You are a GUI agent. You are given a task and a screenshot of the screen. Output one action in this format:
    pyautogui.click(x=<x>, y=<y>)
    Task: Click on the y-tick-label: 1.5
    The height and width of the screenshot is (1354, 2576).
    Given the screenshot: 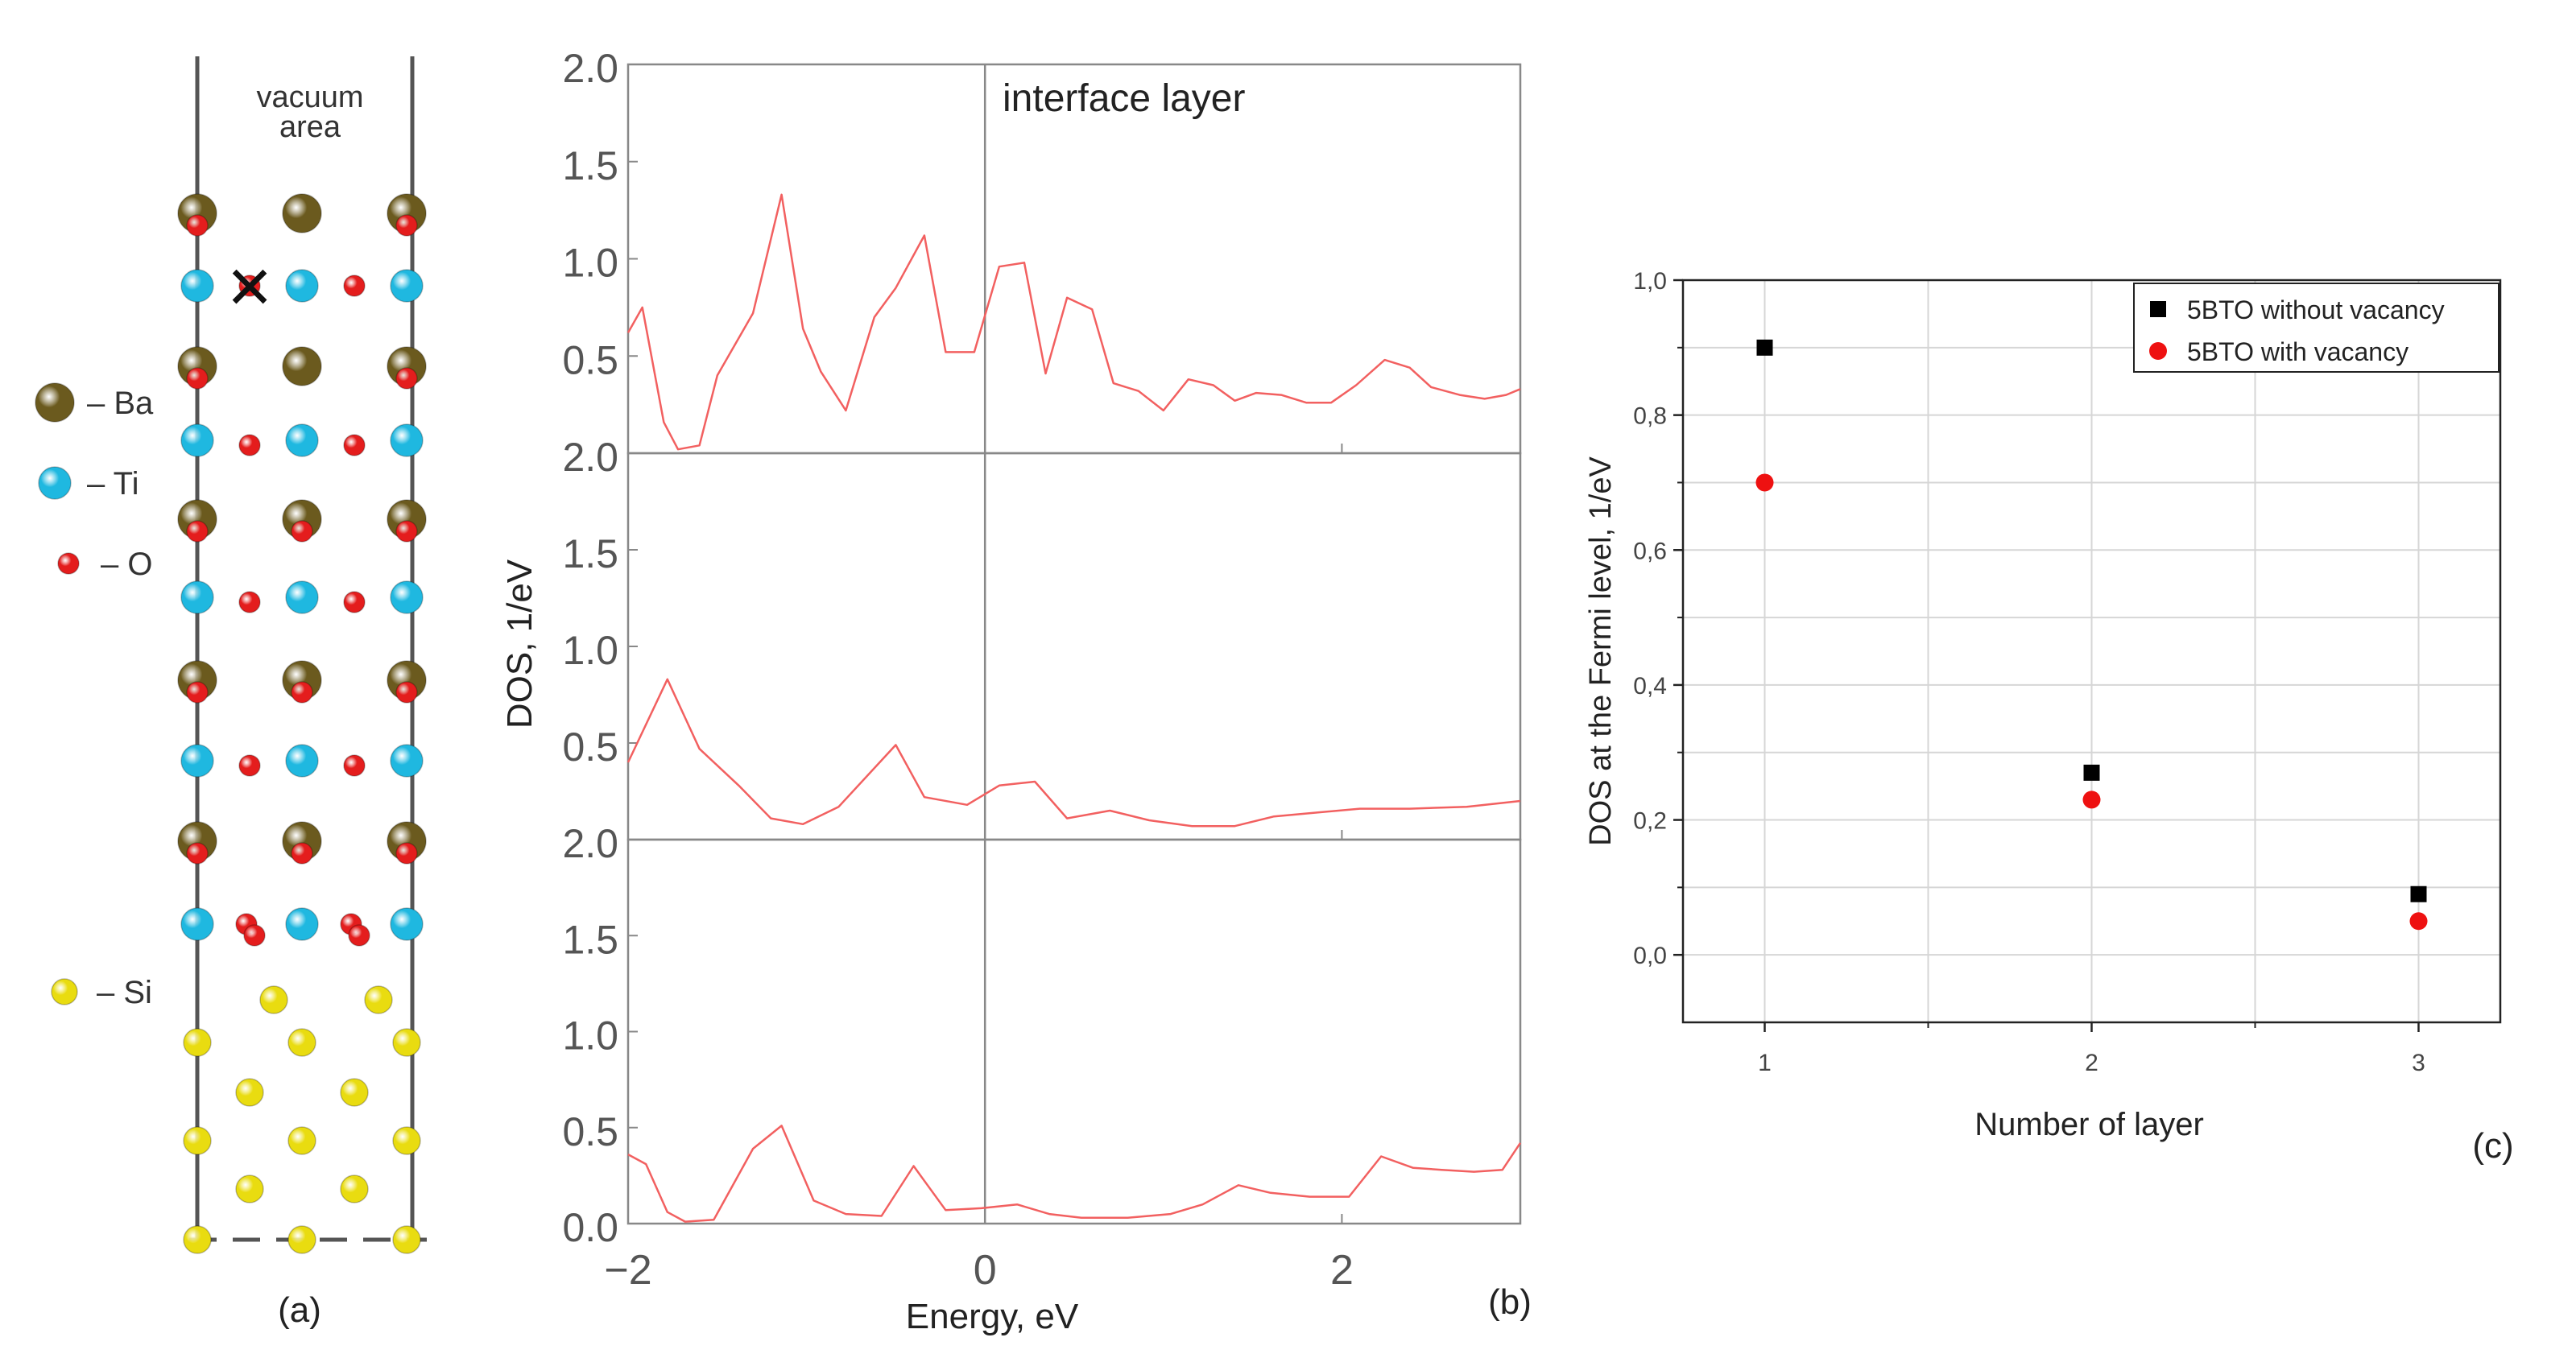 What is the action you would take?
    pyautogui.click(x=590, y=940)
    